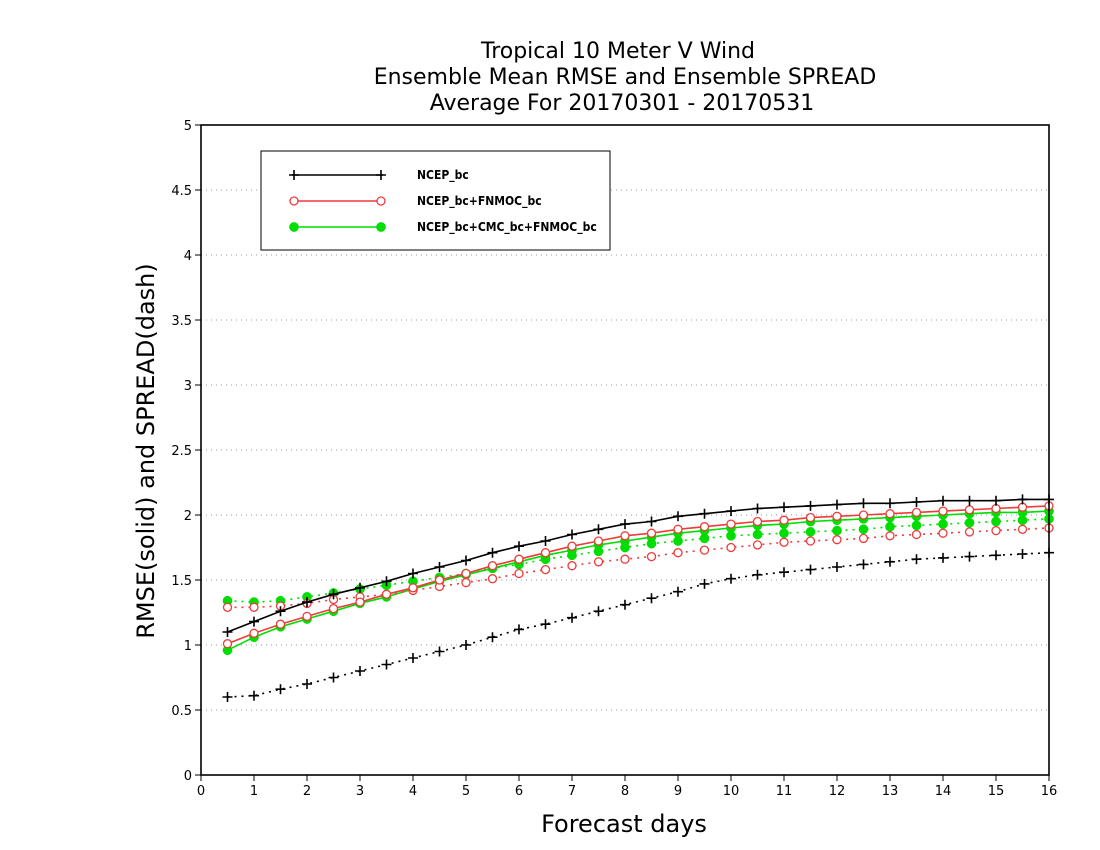 This screenshot has height=850, width=1100. I want to click on y-tick-label: 5, so click(188, 126).